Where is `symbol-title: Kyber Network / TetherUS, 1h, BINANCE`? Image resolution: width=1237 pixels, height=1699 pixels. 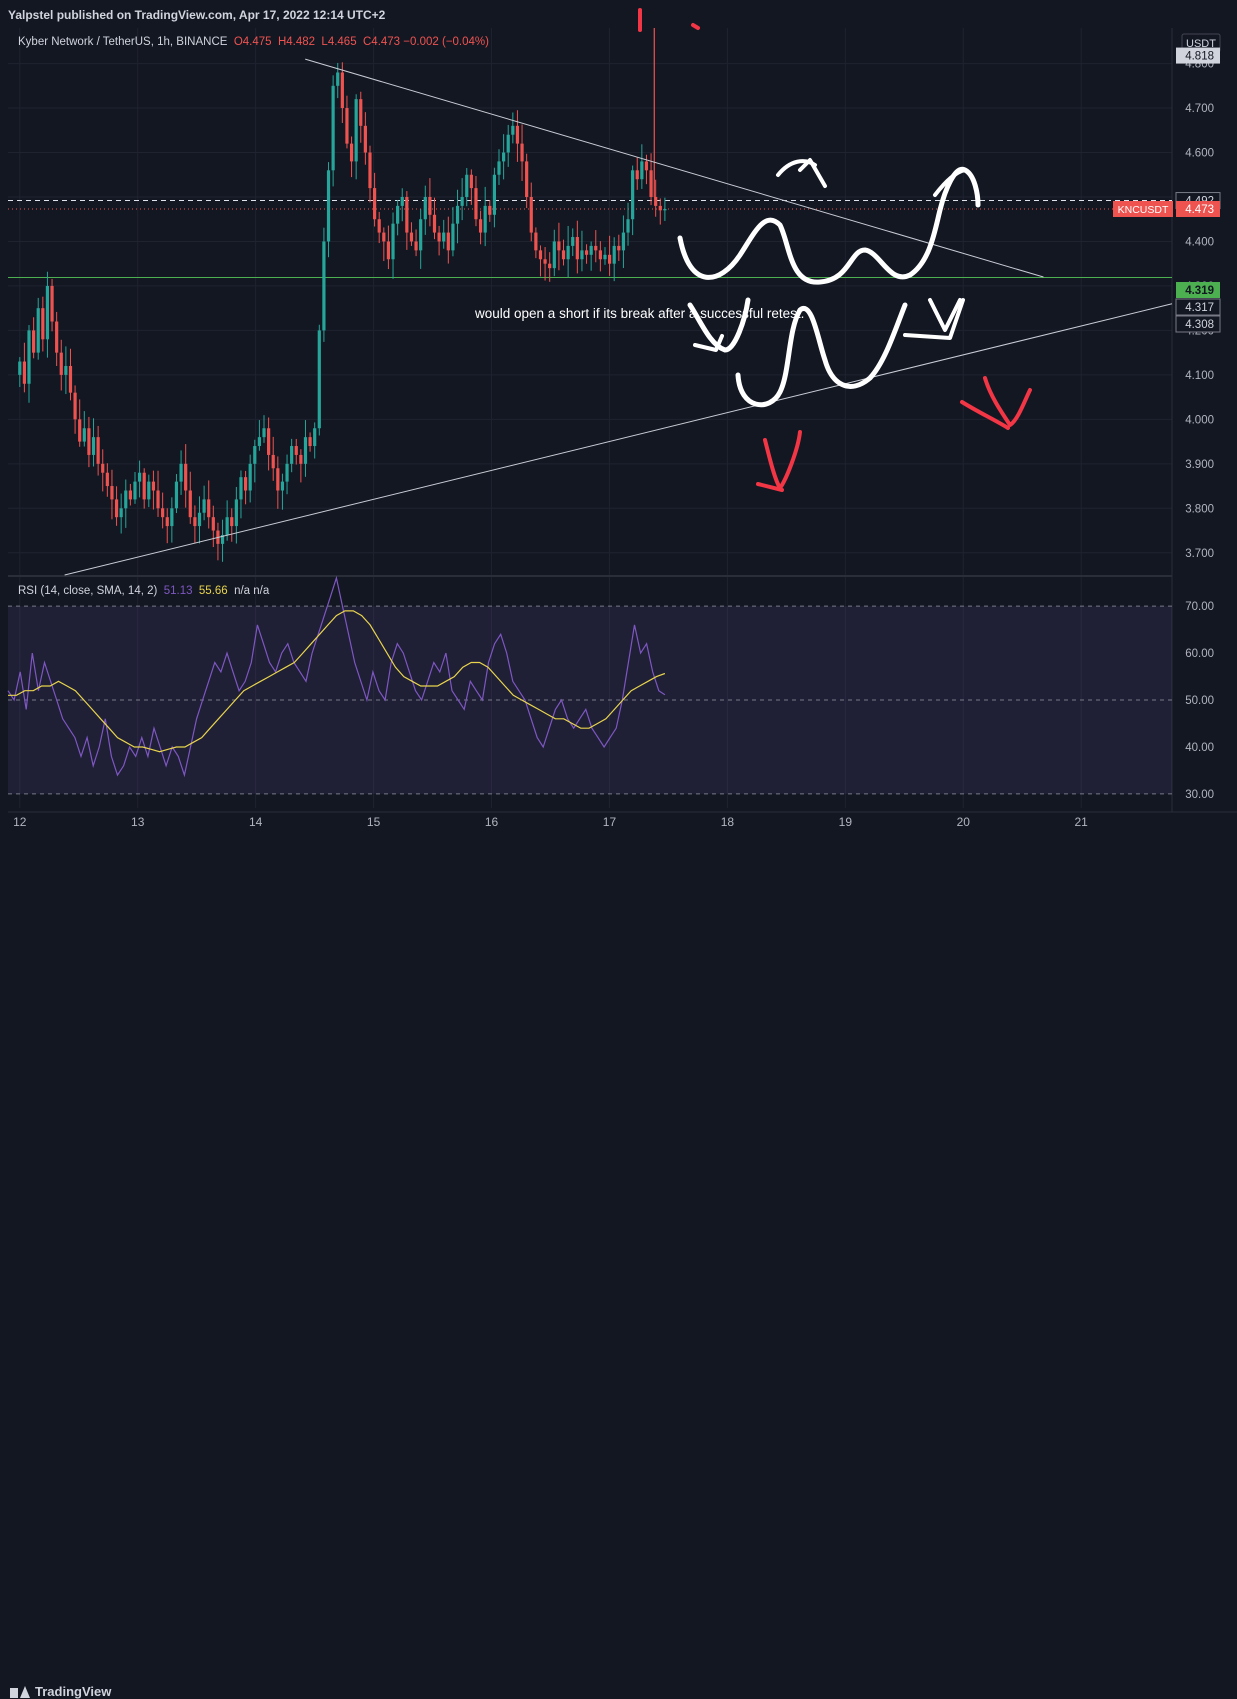
symbol-title: Kyber Network / TetherUS, 1h, BINANCE is located at coordinates (123, 42).